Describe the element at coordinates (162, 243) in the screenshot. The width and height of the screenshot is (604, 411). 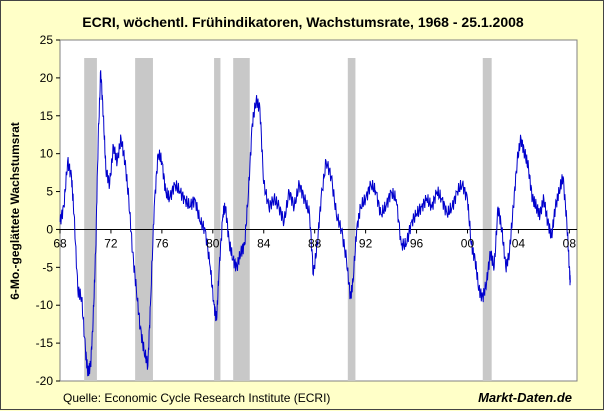
I see `x-tick-label: 76` at that location.